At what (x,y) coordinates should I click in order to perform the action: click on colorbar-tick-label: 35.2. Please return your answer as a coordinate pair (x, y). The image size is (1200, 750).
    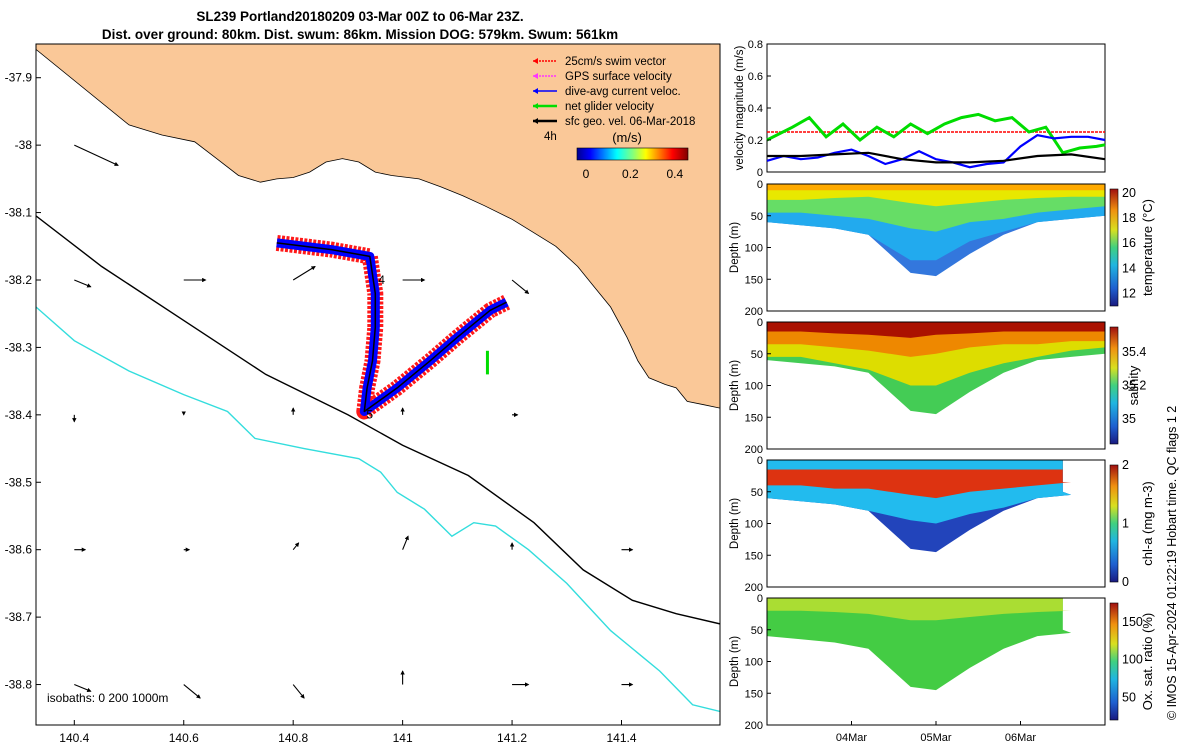
    Looking at the image, I should click on (1134, 386).